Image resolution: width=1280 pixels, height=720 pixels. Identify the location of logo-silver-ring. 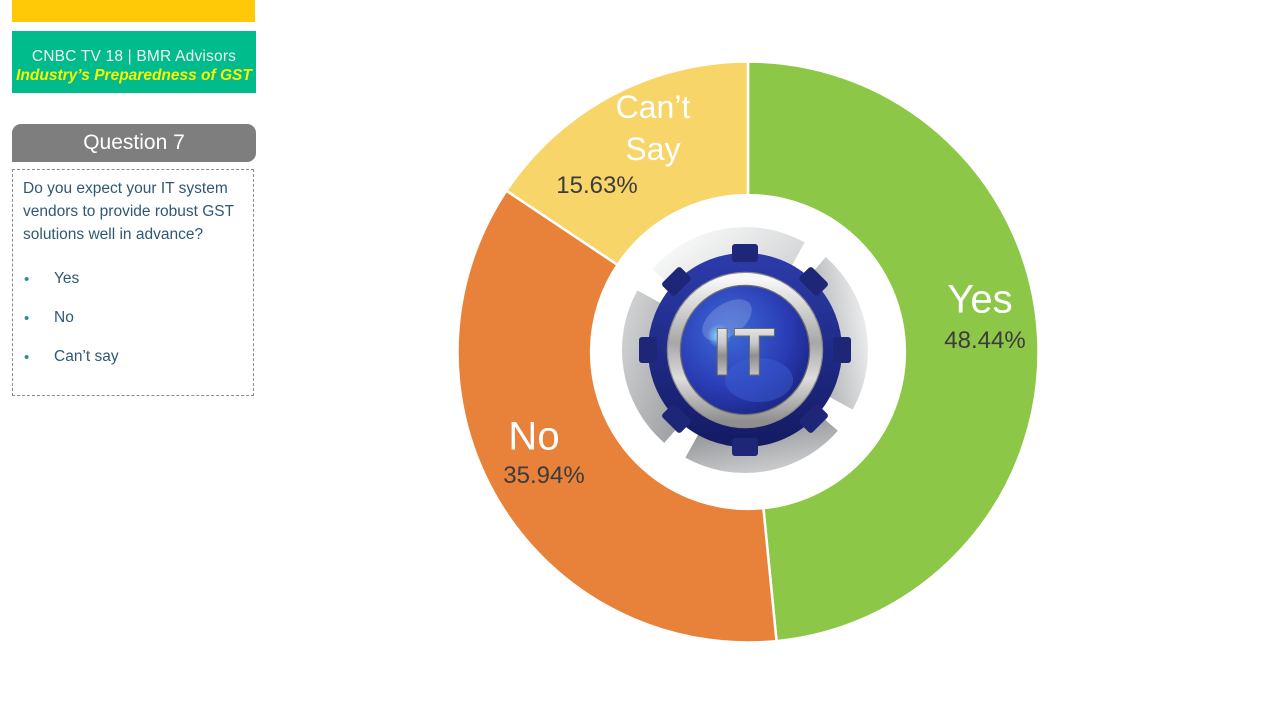
(745, 350).